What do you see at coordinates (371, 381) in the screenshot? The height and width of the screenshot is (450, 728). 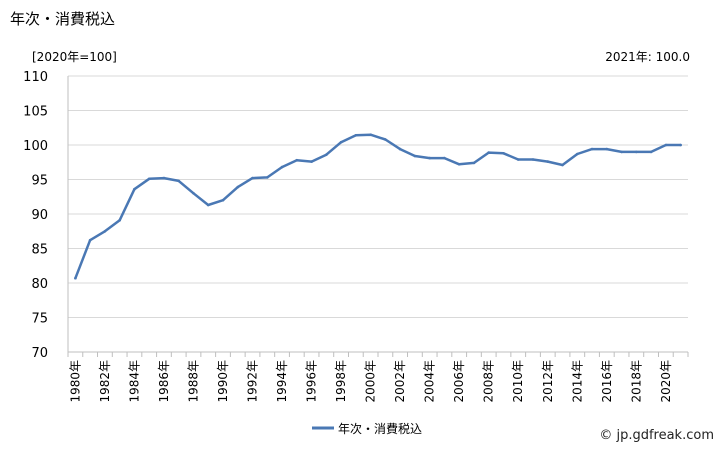 I see `x-tick-label: 2000年` at bounding box center [371, 381].